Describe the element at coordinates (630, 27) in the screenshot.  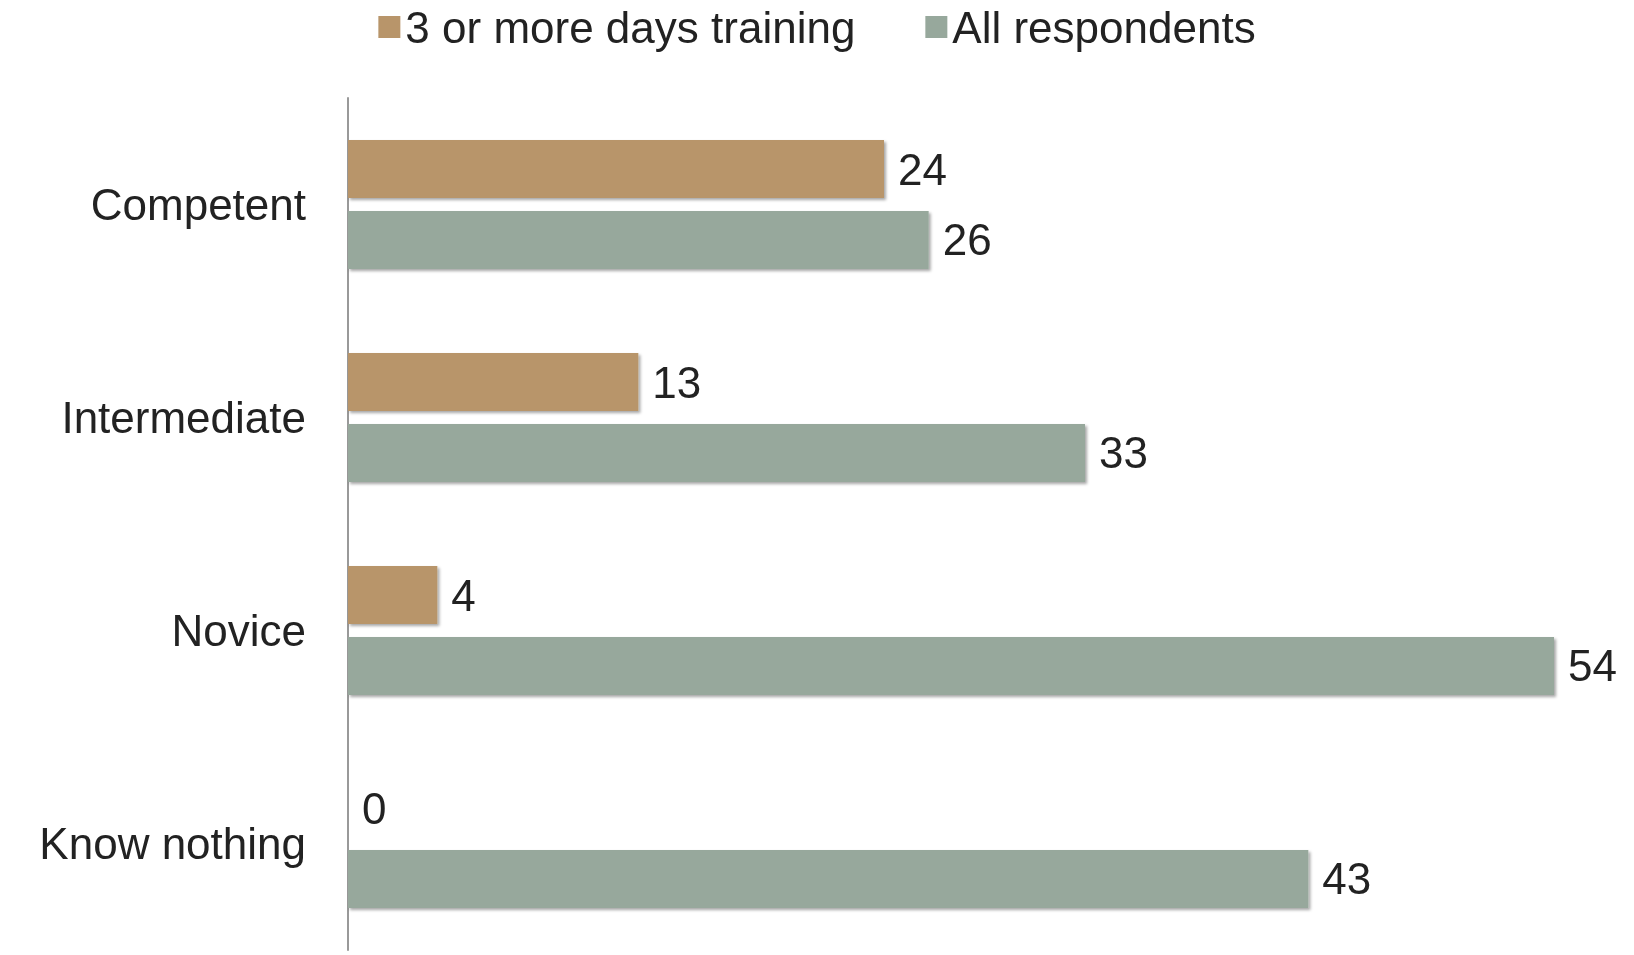
I see `legend-label: 3 or more days training` at that location.